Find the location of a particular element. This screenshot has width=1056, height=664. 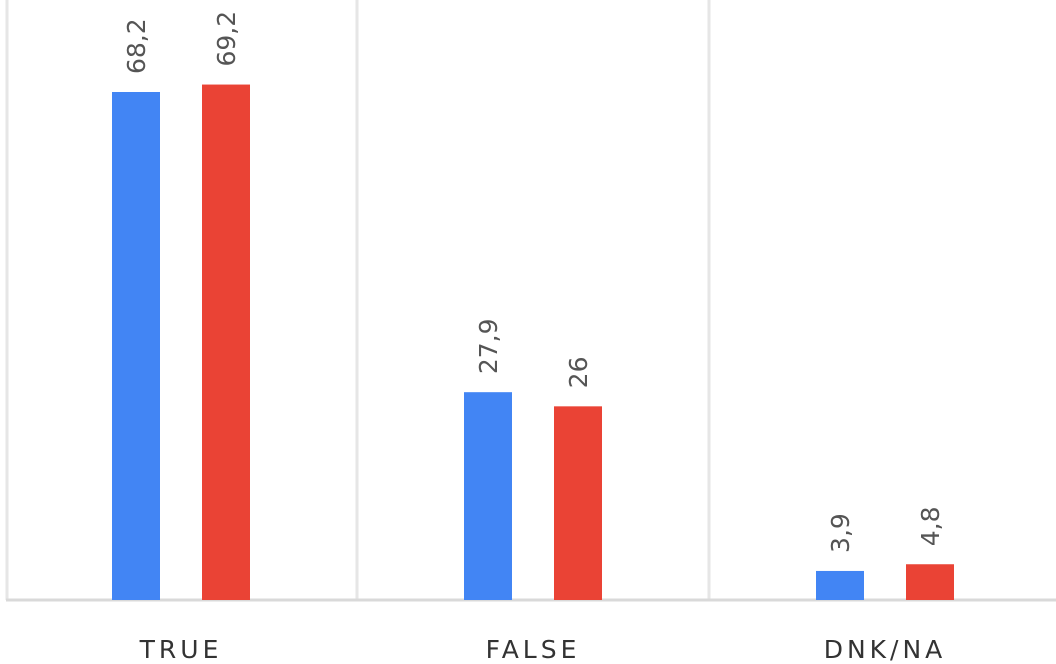

data-label: 27,9 is located at coordinates (488, 347).